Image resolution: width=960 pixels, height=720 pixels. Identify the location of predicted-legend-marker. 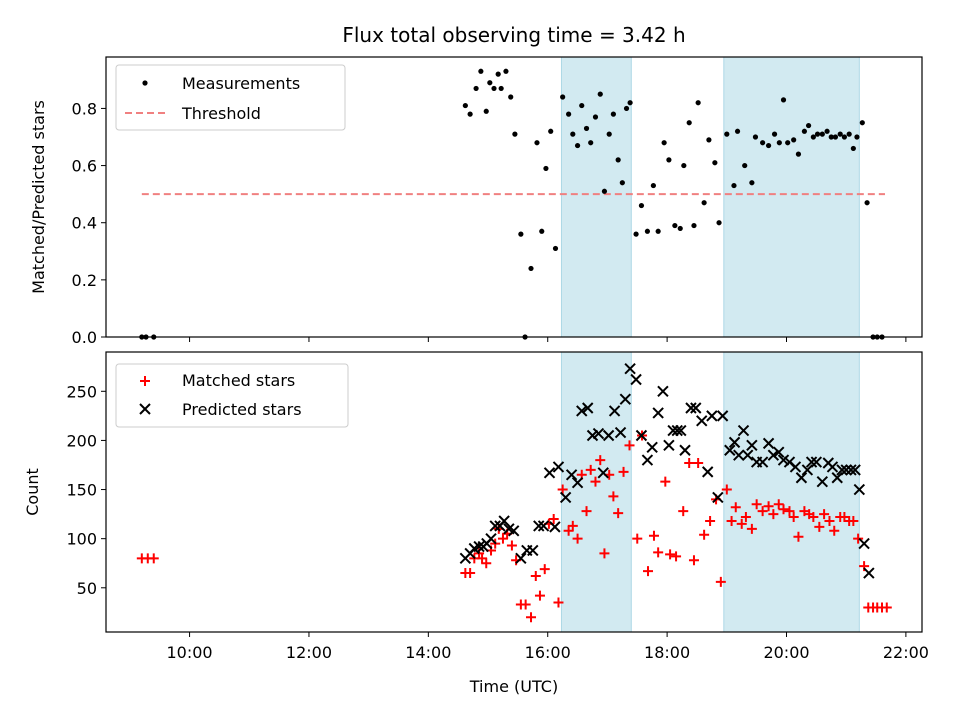
(145, 409).